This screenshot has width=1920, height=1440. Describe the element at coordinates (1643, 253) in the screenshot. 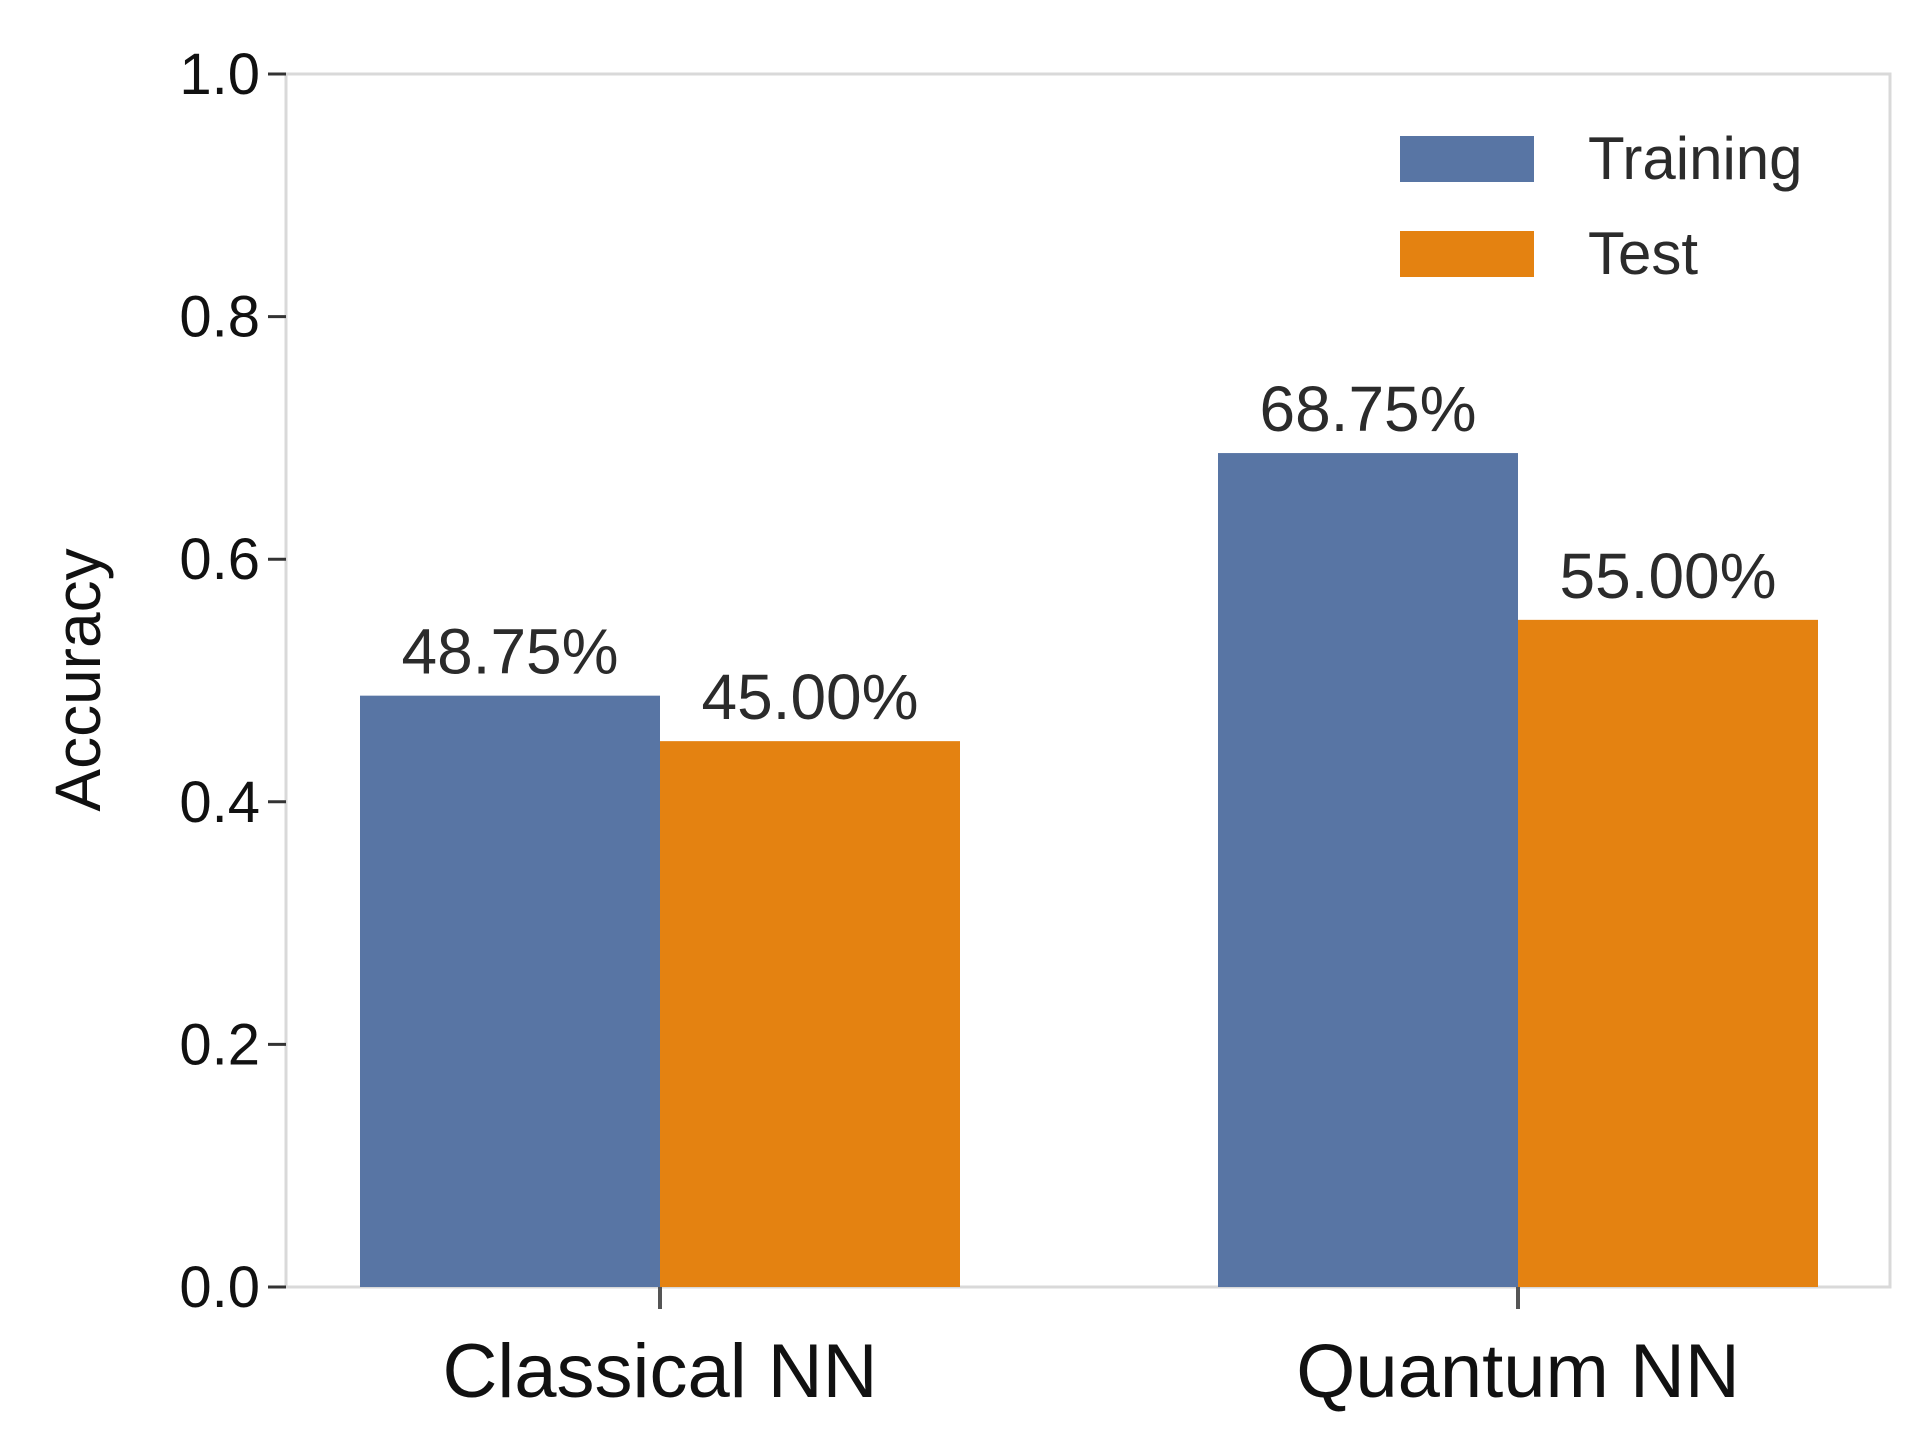

I see `legend-label: Test` at that location.